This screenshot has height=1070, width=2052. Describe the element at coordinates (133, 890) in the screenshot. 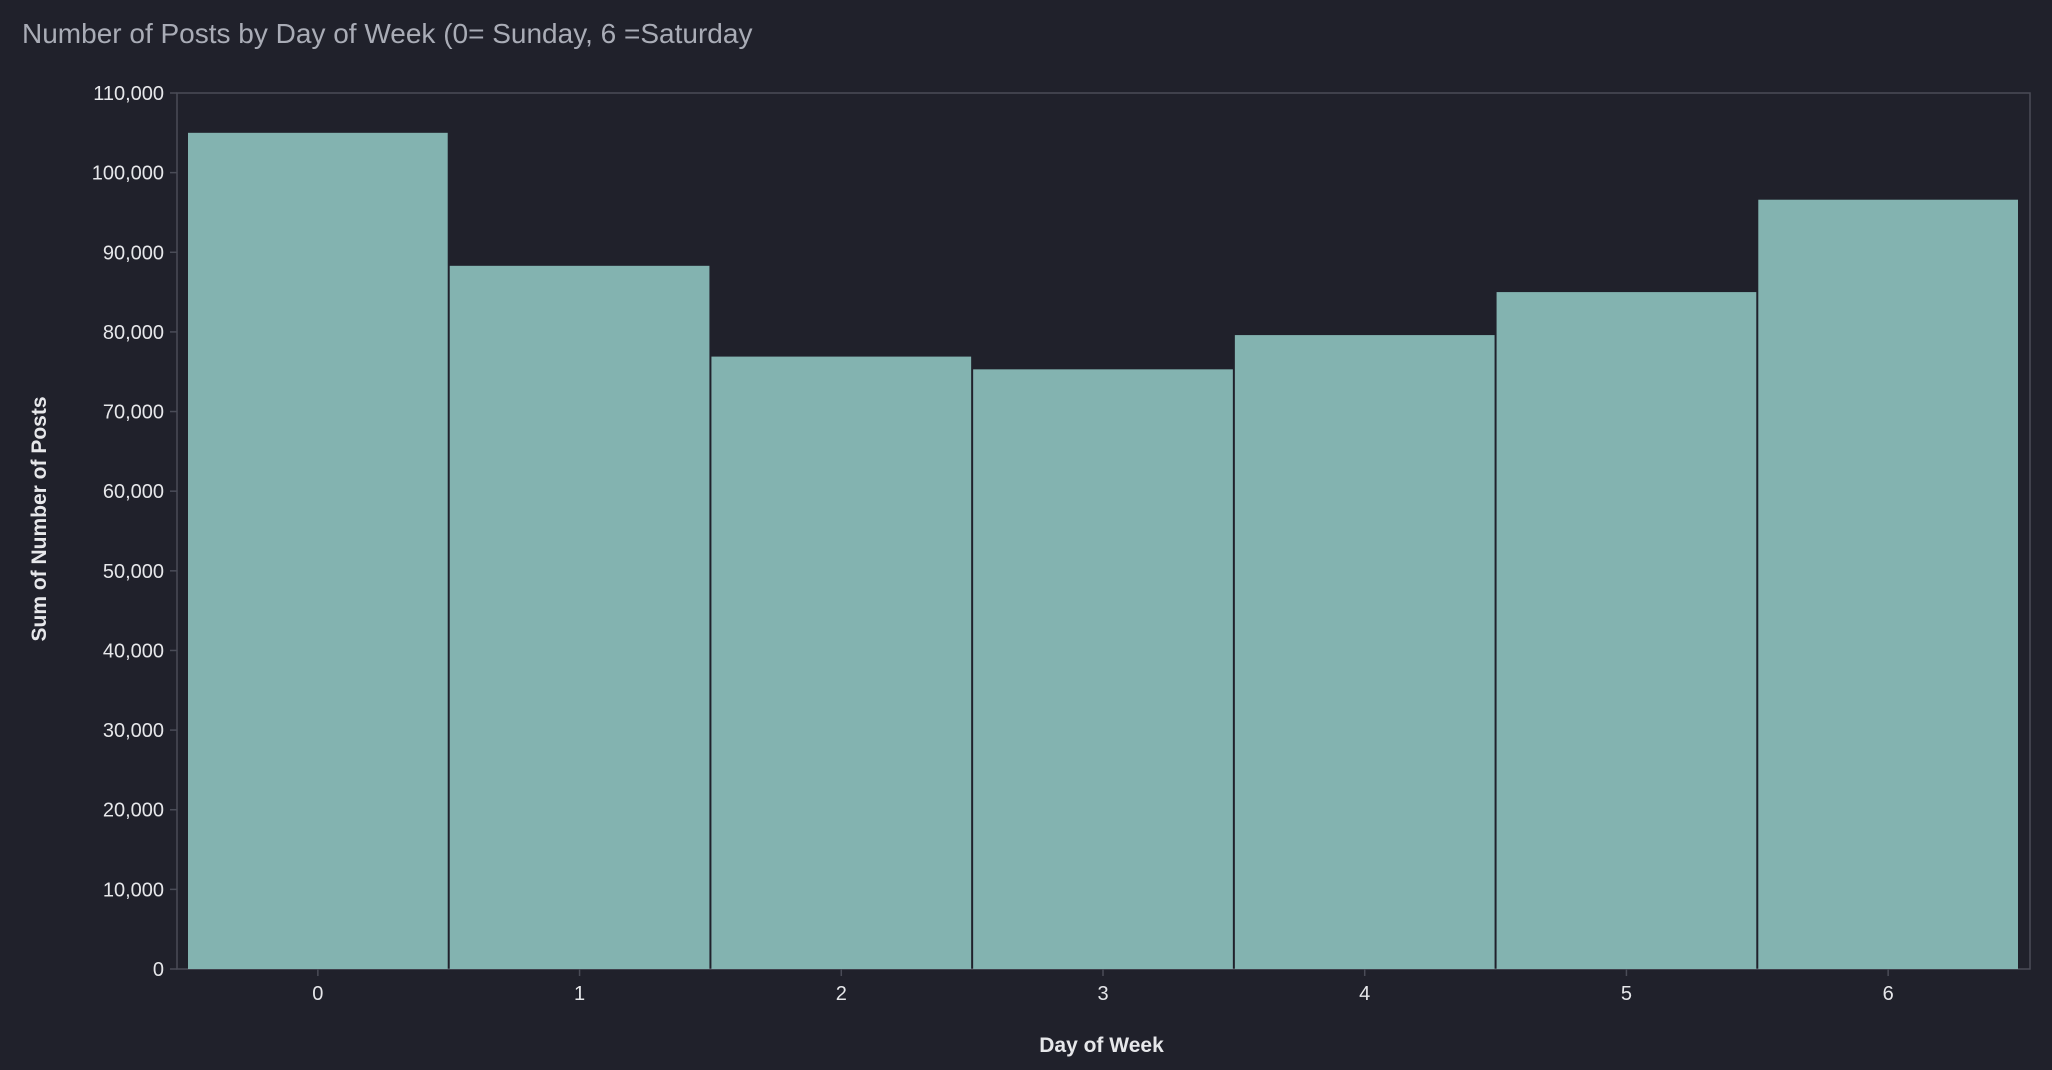

I see `y-tick-label: 10,000` at that location.